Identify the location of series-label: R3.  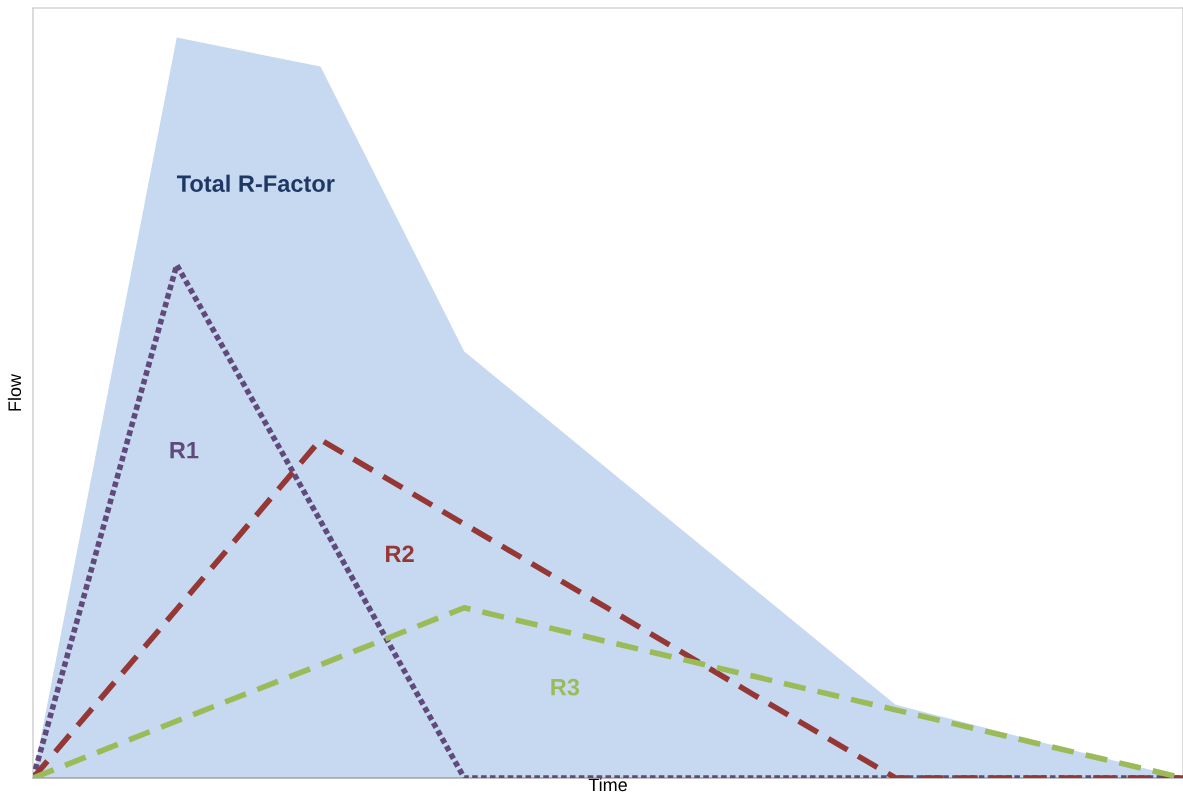
(565, 687).